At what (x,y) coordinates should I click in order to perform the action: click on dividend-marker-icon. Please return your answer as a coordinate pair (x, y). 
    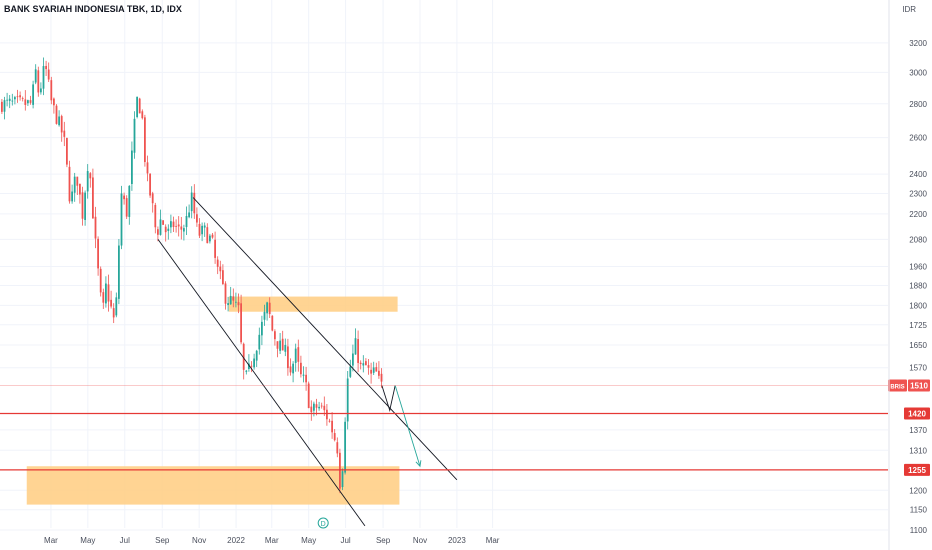
    Looking at the image, I should click on (323, 523).